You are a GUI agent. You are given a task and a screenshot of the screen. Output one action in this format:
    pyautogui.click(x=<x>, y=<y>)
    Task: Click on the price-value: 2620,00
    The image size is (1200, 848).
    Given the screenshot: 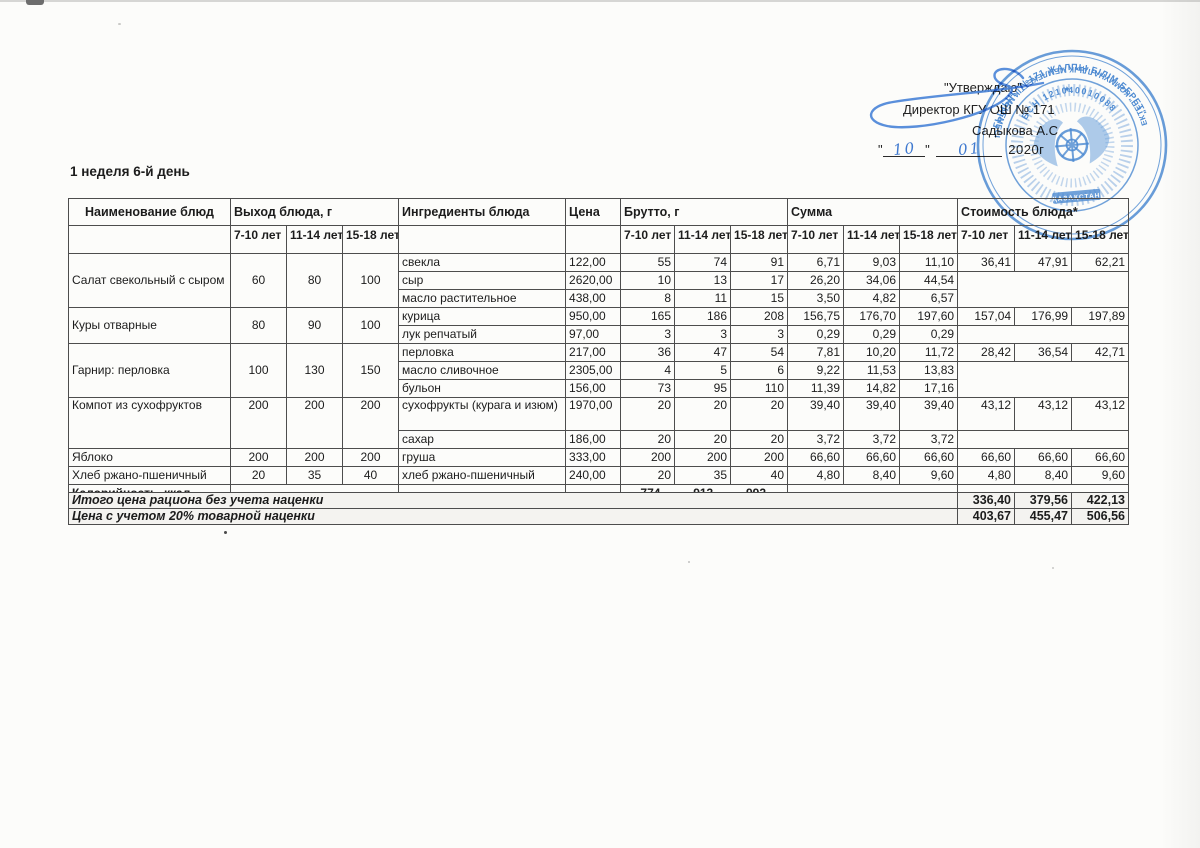 What is the action you would take?
    pyautogui.click(x=593, y=280)
    